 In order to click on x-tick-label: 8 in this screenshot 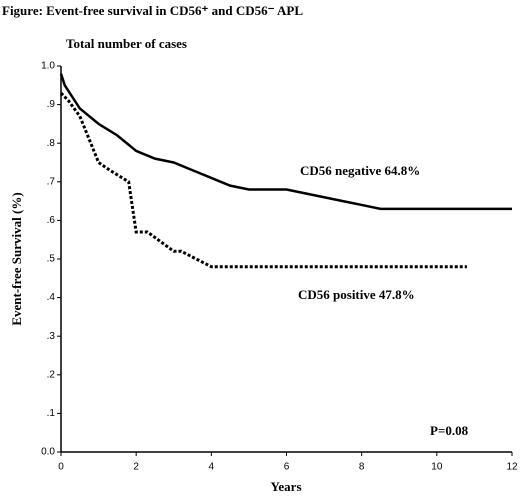, I will do `click(362, 467)`.